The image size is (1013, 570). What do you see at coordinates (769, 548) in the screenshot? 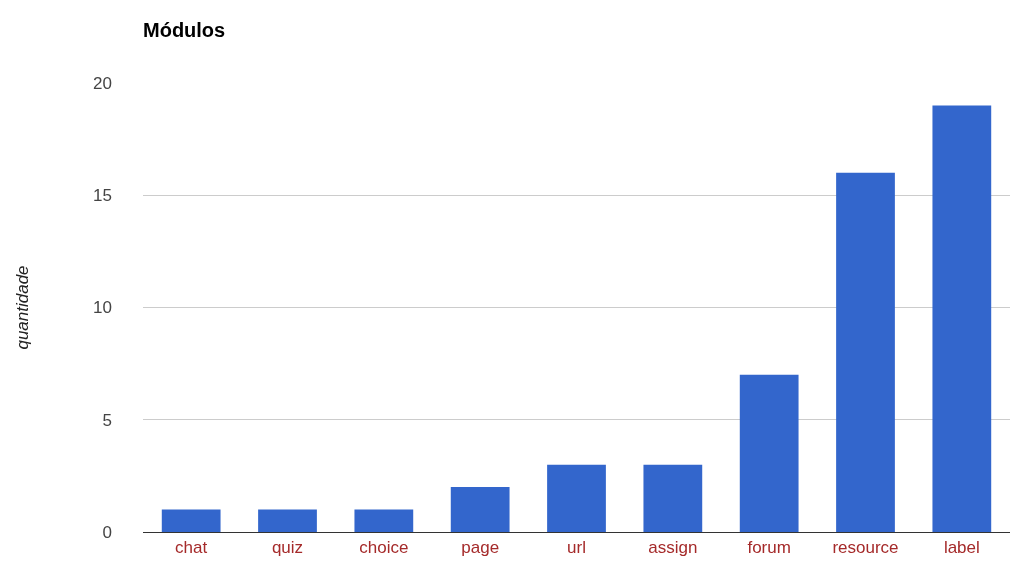
I see `x-tick-label: forum` at bounding box center [769, 548].